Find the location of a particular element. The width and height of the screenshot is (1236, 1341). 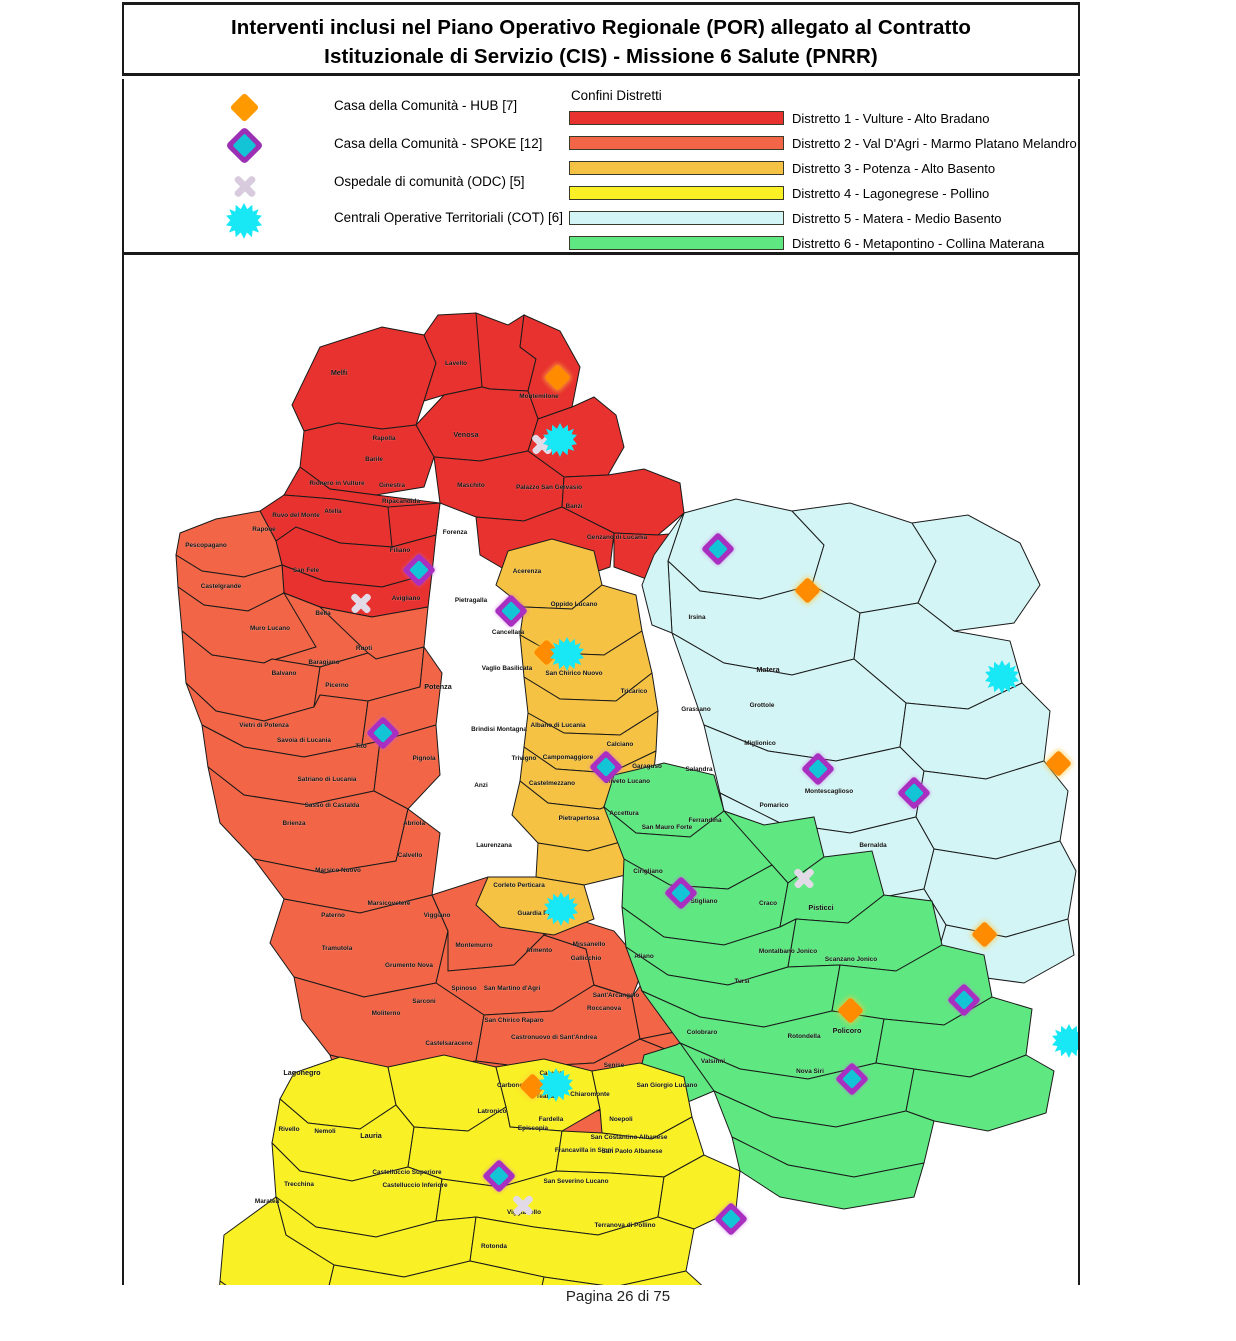

legend-item-district-5: Distretto 5 - Matera - Medio Basento is located at coordinates (563, 220).